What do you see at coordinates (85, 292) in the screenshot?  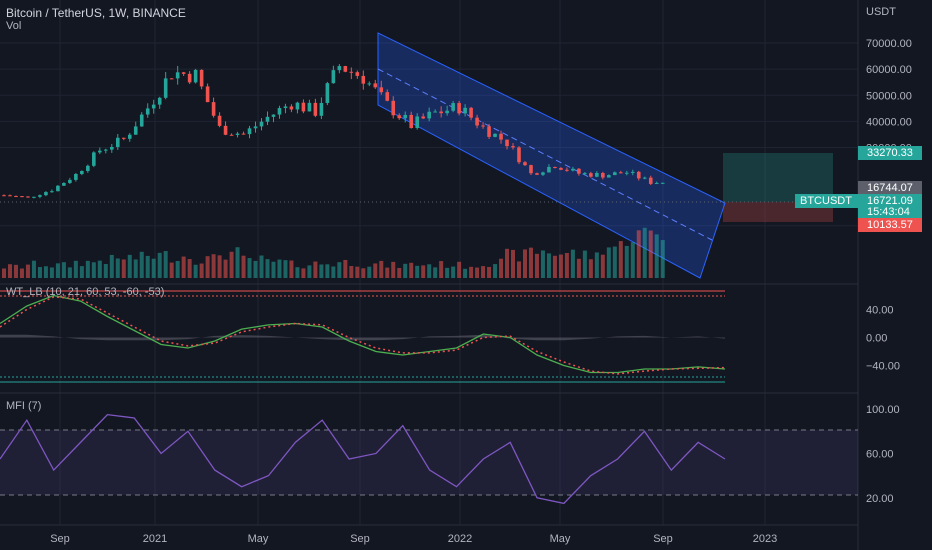 I see `wt-label: WT_LB (10, 21, 60, 53, -60, -53)` at bounding box center [85, 292].